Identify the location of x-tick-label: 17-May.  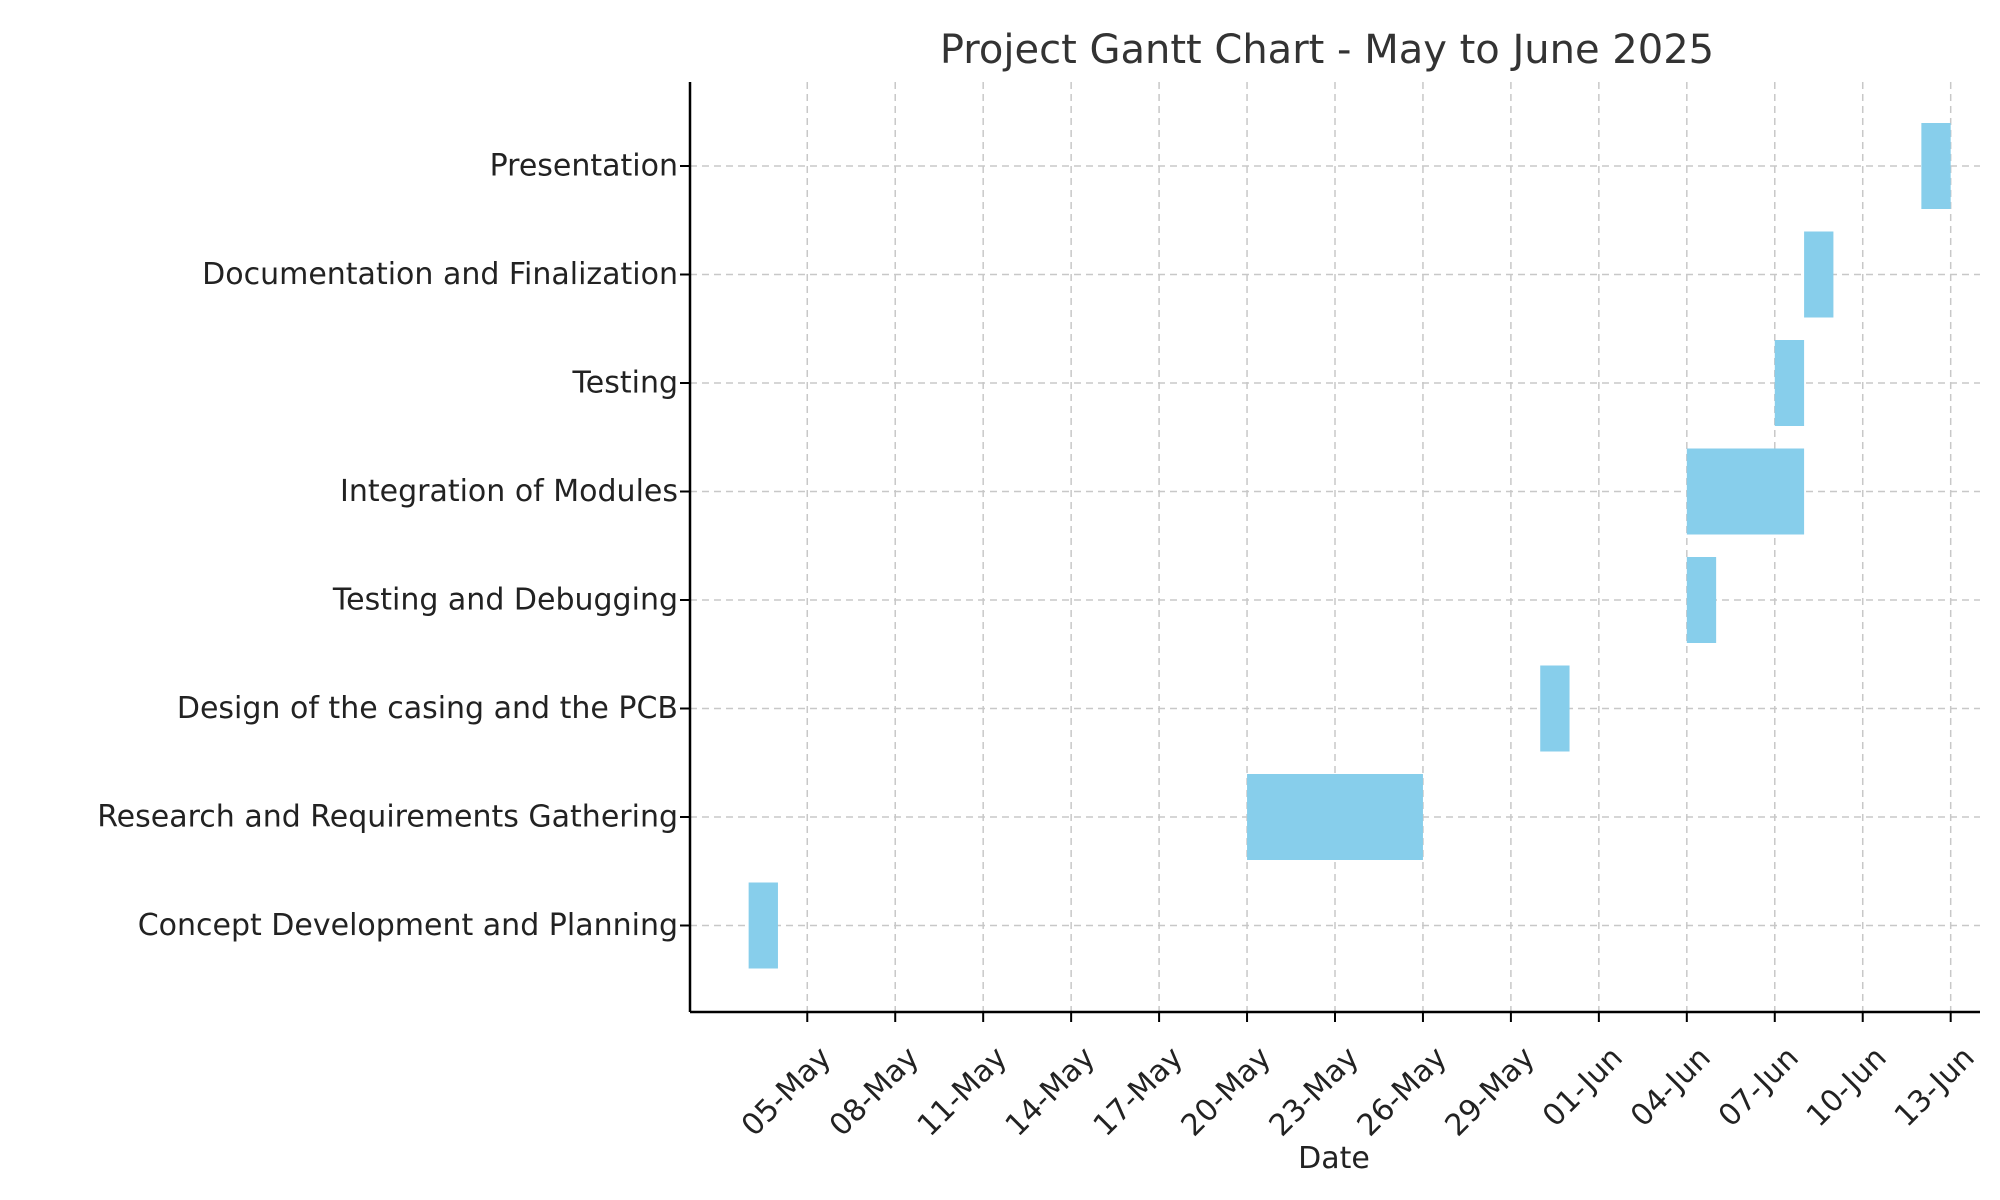
(1138, 1091).